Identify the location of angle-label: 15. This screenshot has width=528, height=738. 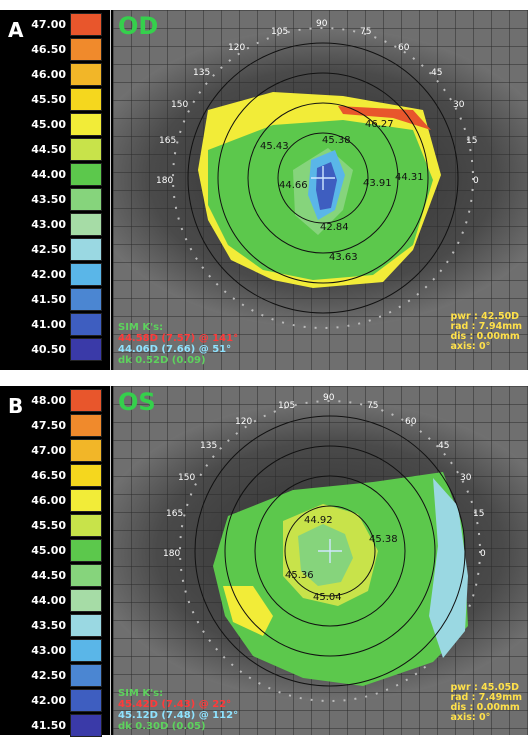
(471, 141).